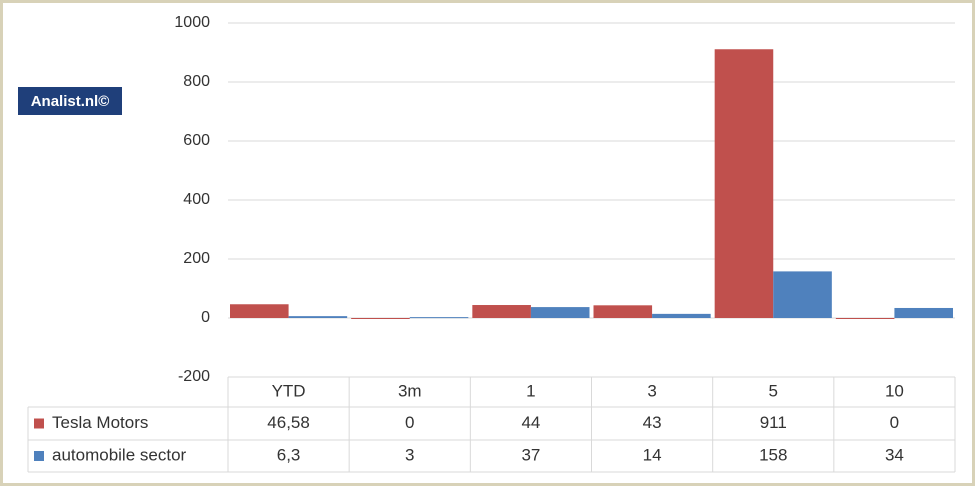 The image size is (975, 491). I want to click on x-tick-label: YTD, so click(289, 390).